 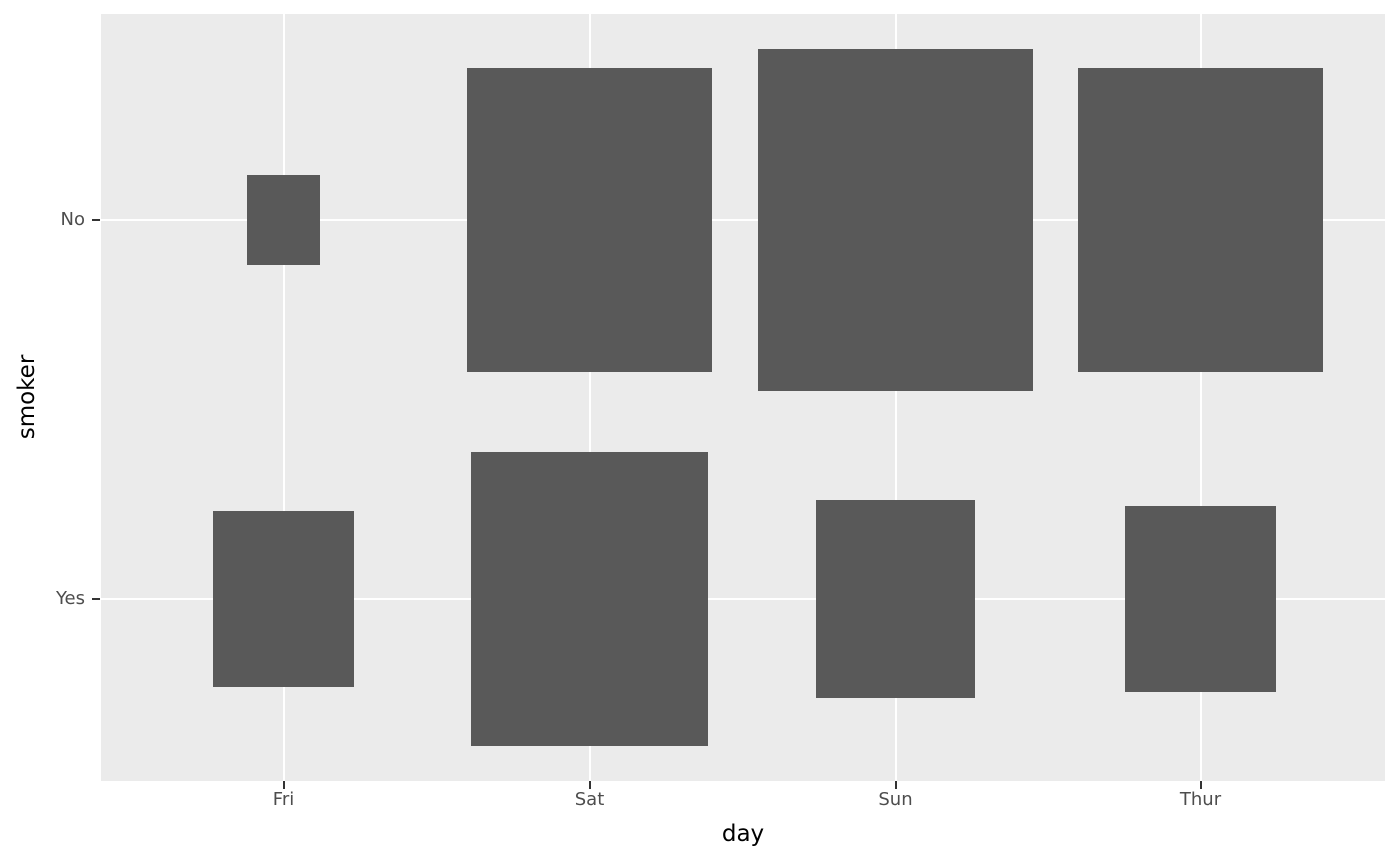 I want to click on x-tick-sun, so click(x=895, y=785).